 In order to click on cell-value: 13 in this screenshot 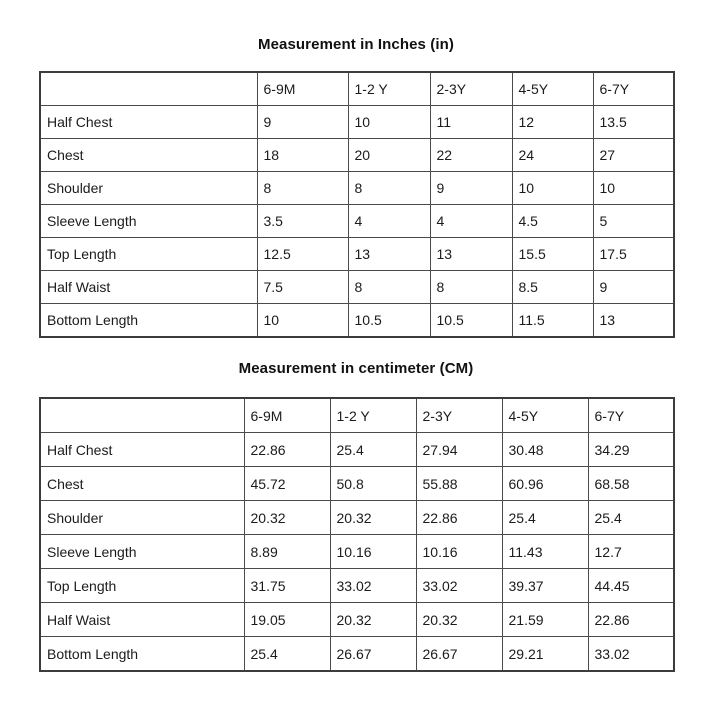, I will do `click(633, 320)`.